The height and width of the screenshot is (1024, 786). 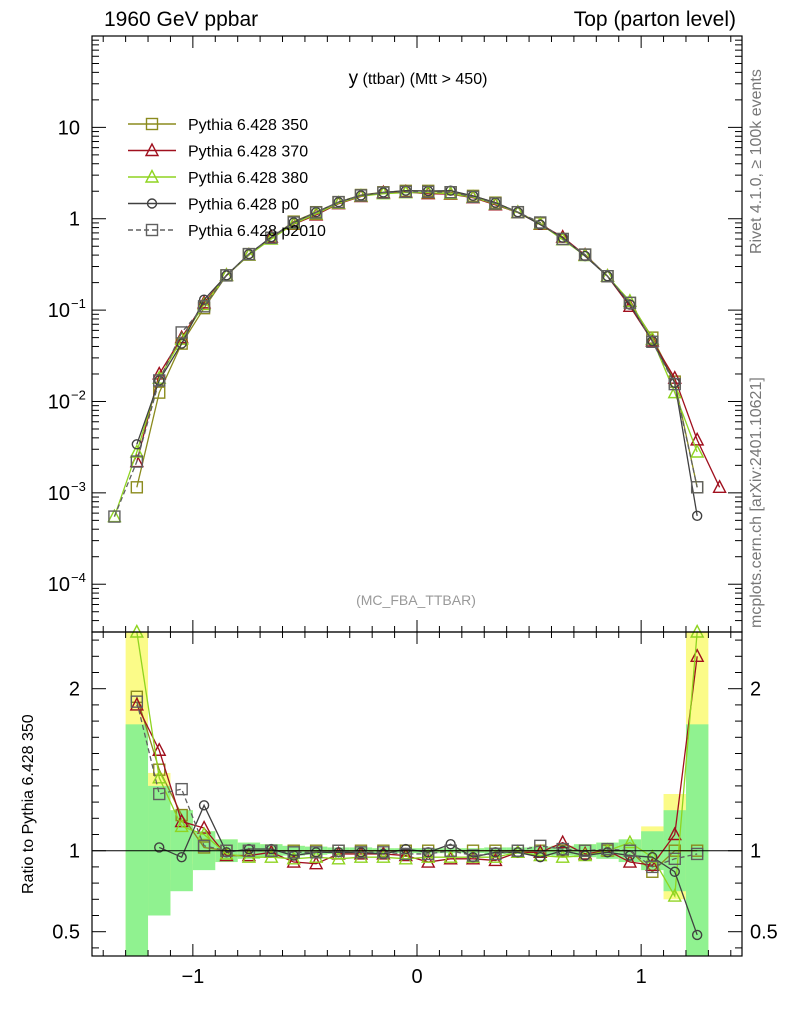 What do you see at coordinates (697, 840) in the screenshot?
I see `ratio-green-band-bin` at bounding box center [697, 840].